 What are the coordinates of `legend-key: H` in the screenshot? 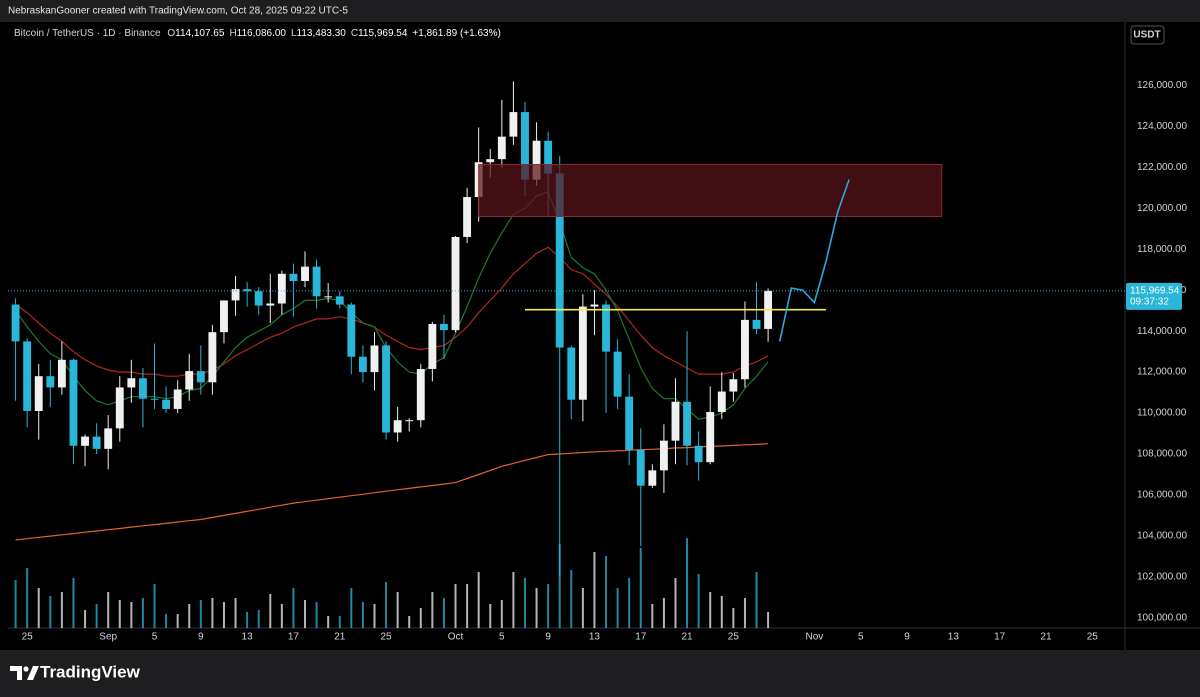 It's located at (232, 33).